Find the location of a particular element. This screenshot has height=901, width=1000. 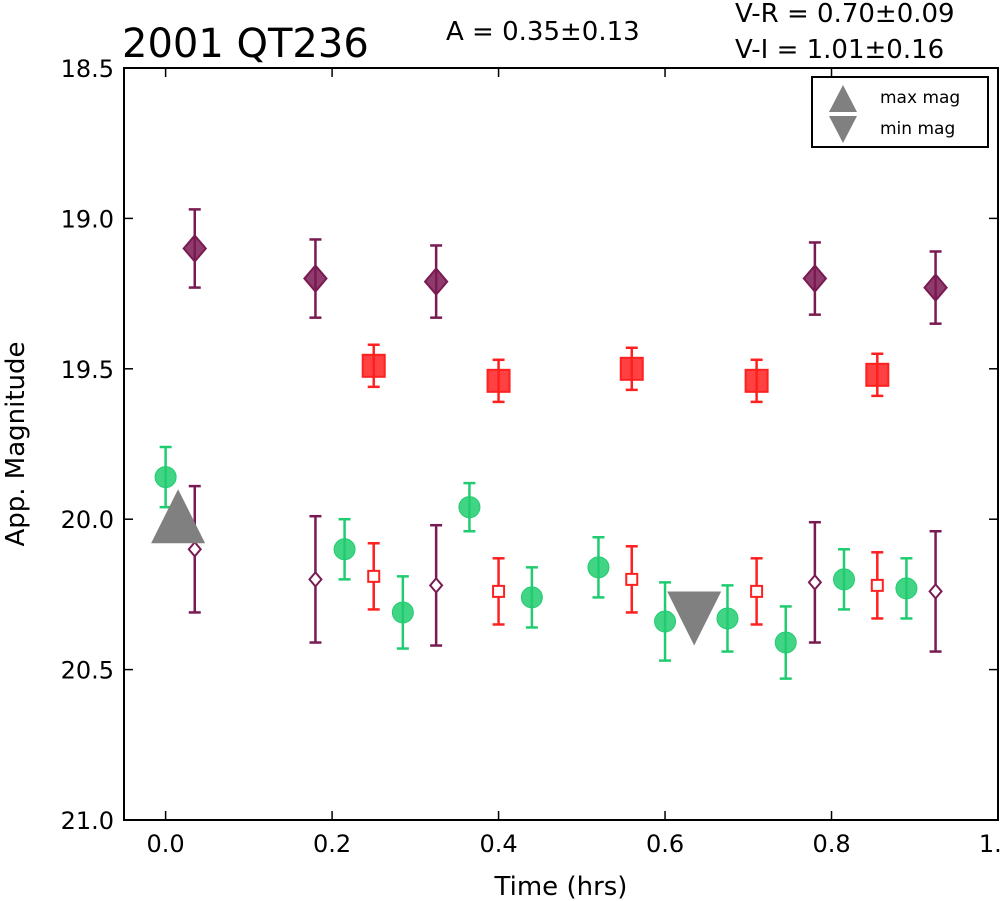

y-axis-label: App. Magnitude is located at coordinates (16, 443).